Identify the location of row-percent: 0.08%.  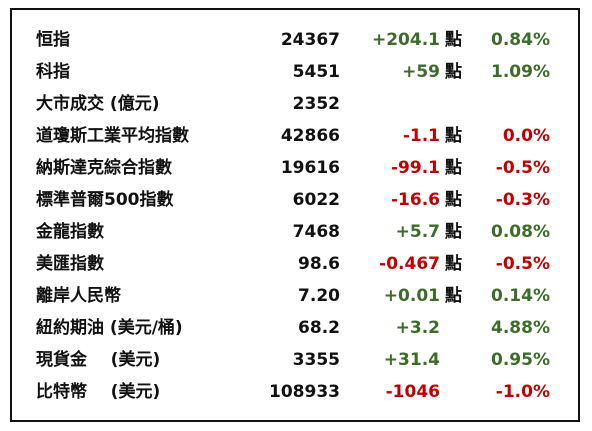
(520, 232).